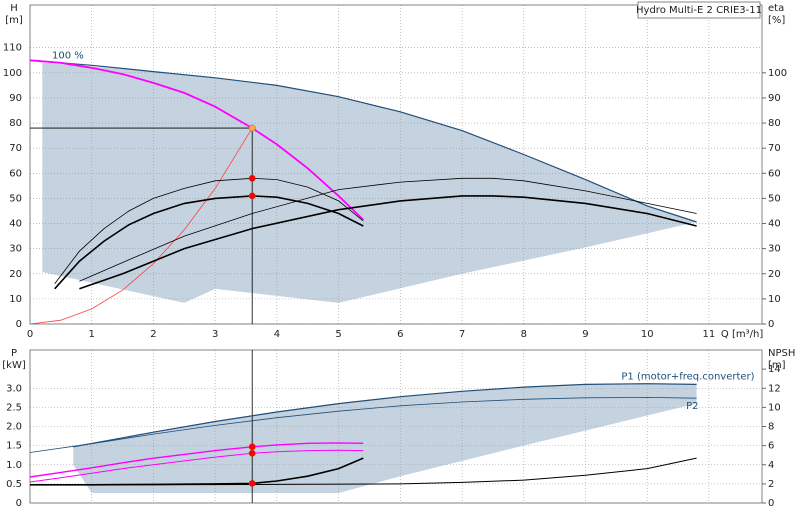 The width and height of the screenshot is (800, 520). Describe the element at coordinates (92, 334) in the screenshot. I see `x-tick-label: 1` at that location.